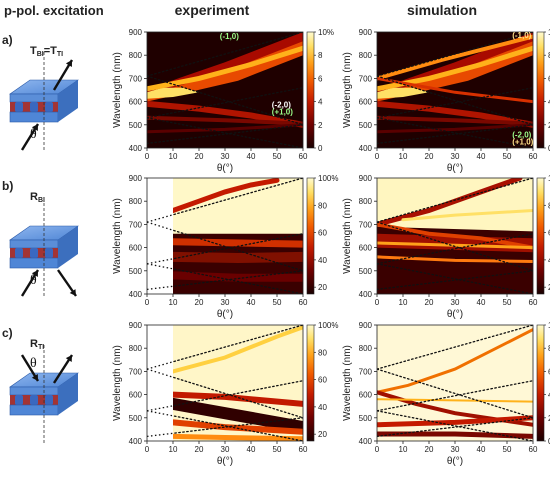 Image resolution: width=550 pixels, height=480 pixels. Describe the element at coordinates (366, 271) in the screenshot. I see `y-tick-label: 500` at that location.